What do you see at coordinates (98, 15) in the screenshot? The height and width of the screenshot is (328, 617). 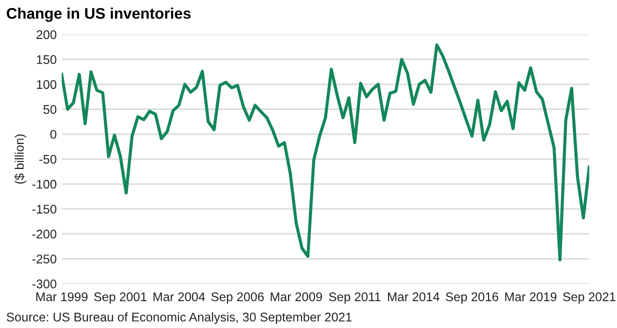 I see `chart-title: Change in US inventories` at bounding box center [98, 15].